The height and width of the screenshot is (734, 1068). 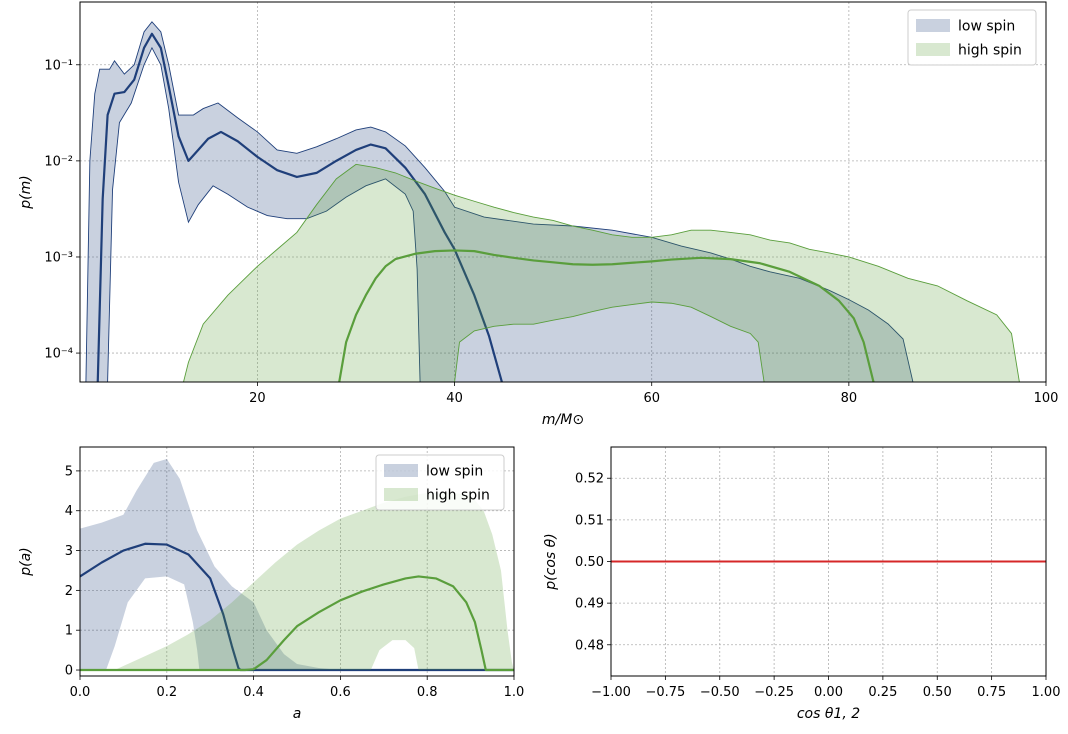 What do you see at coordinates (58, 354) in the screenshot?
I see `y-tick-label: 10⁻⁴` at bounding box center [58, 354].